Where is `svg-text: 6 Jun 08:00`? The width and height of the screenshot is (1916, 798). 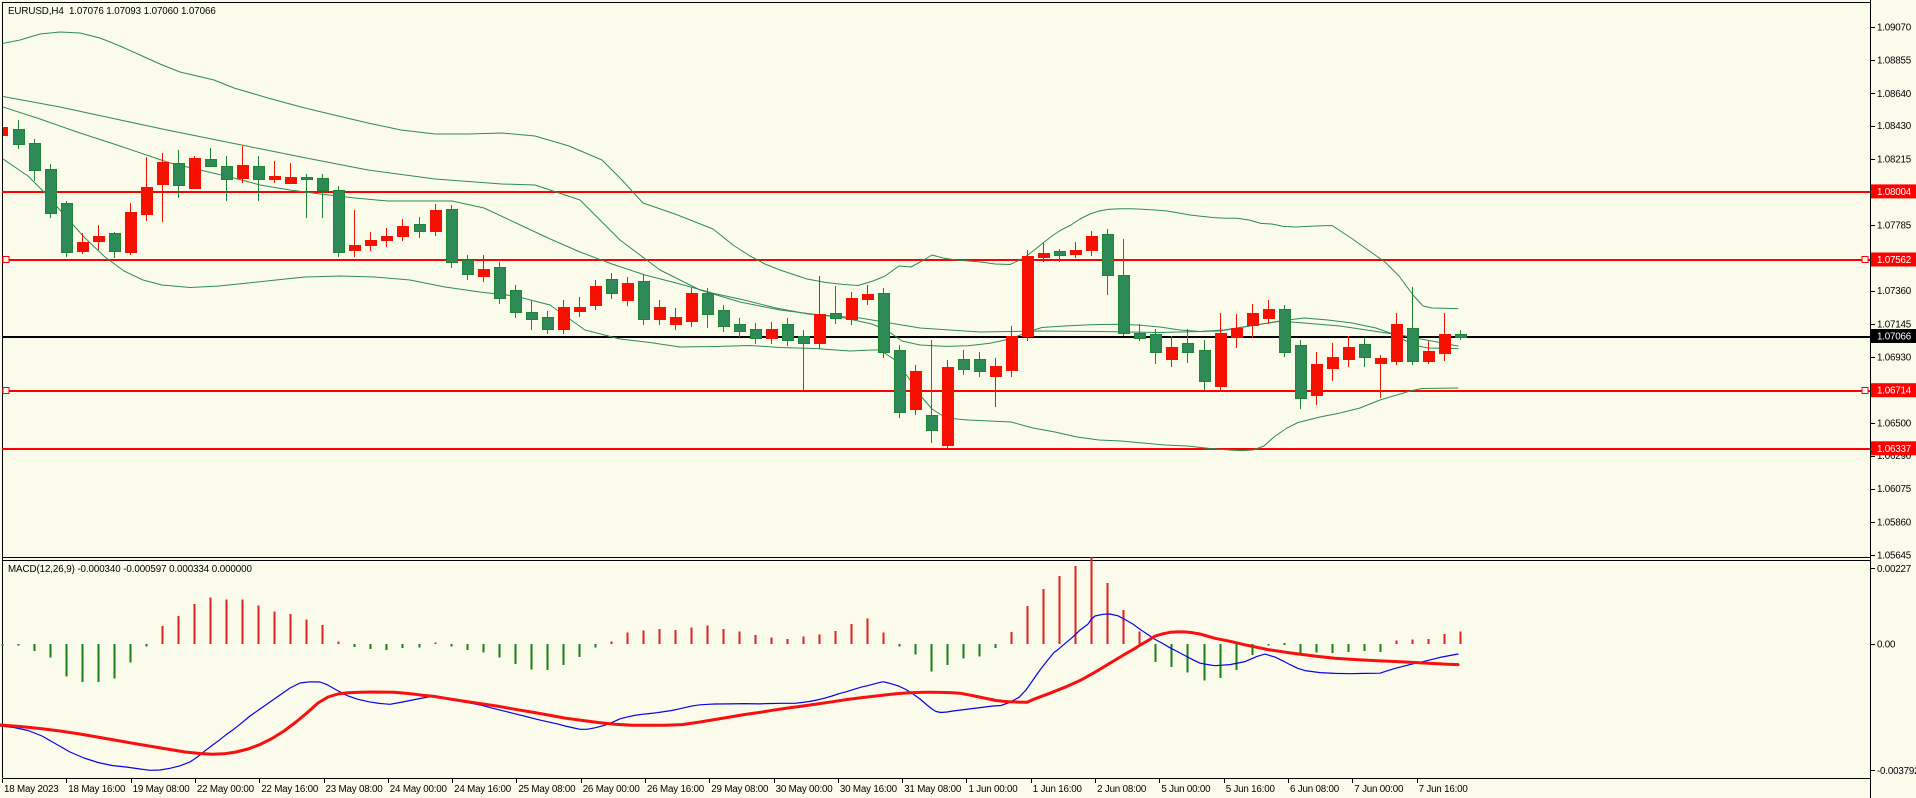
svg-text: 6 Jun 08:00 is located at coordinates (1315, 789).